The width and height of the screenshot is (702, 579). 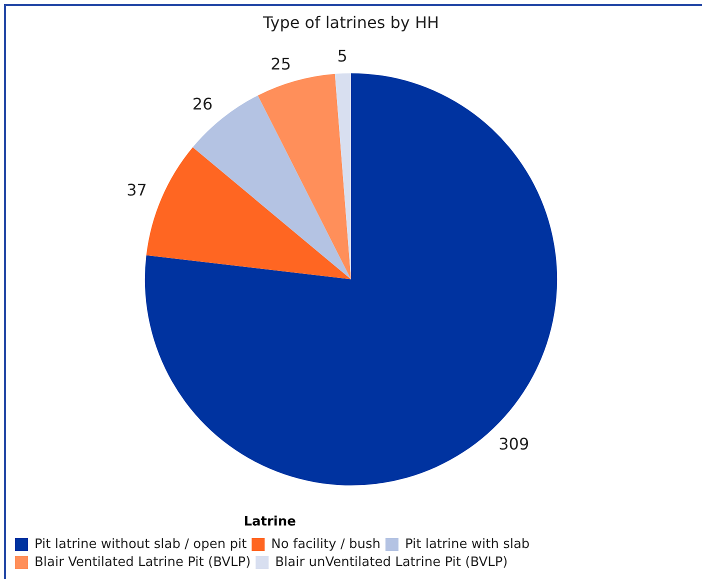 I want to click on data-label: 309, so click(x=514, y=444).